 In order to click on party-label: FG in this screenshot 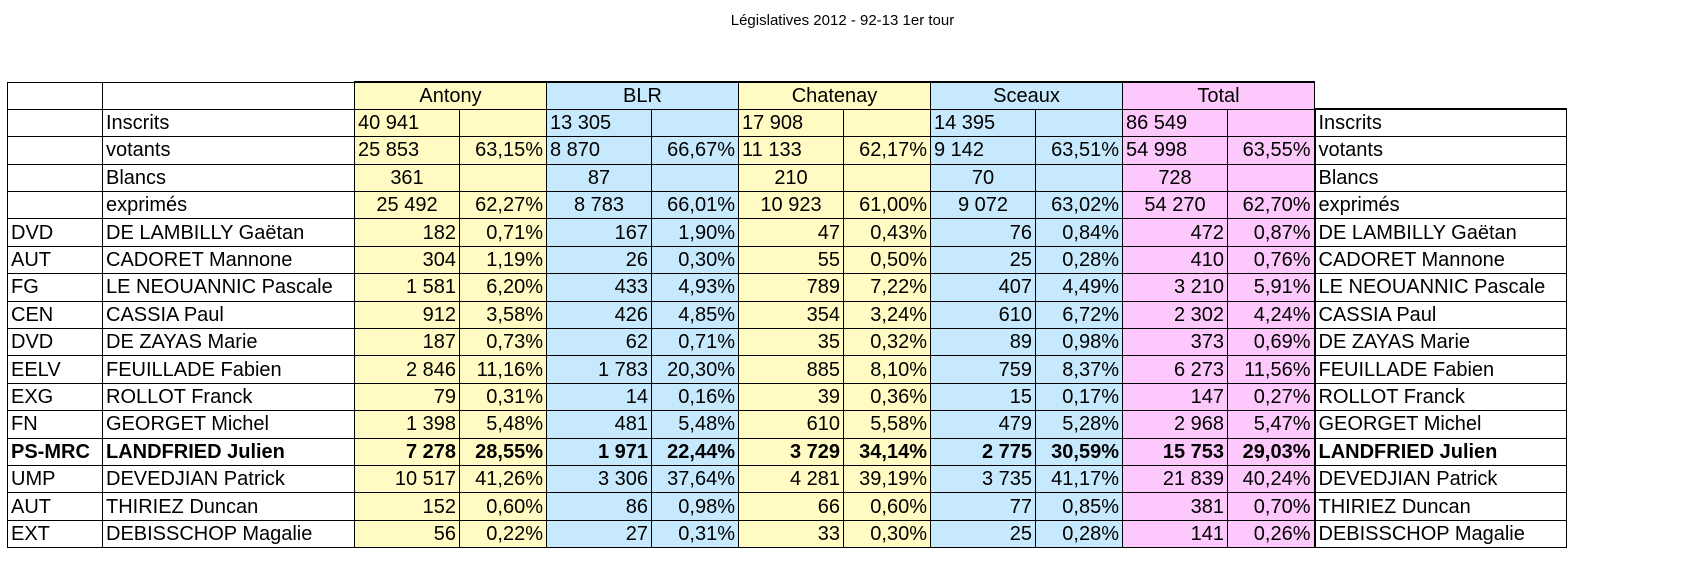, I will do `click(55, 287)`.